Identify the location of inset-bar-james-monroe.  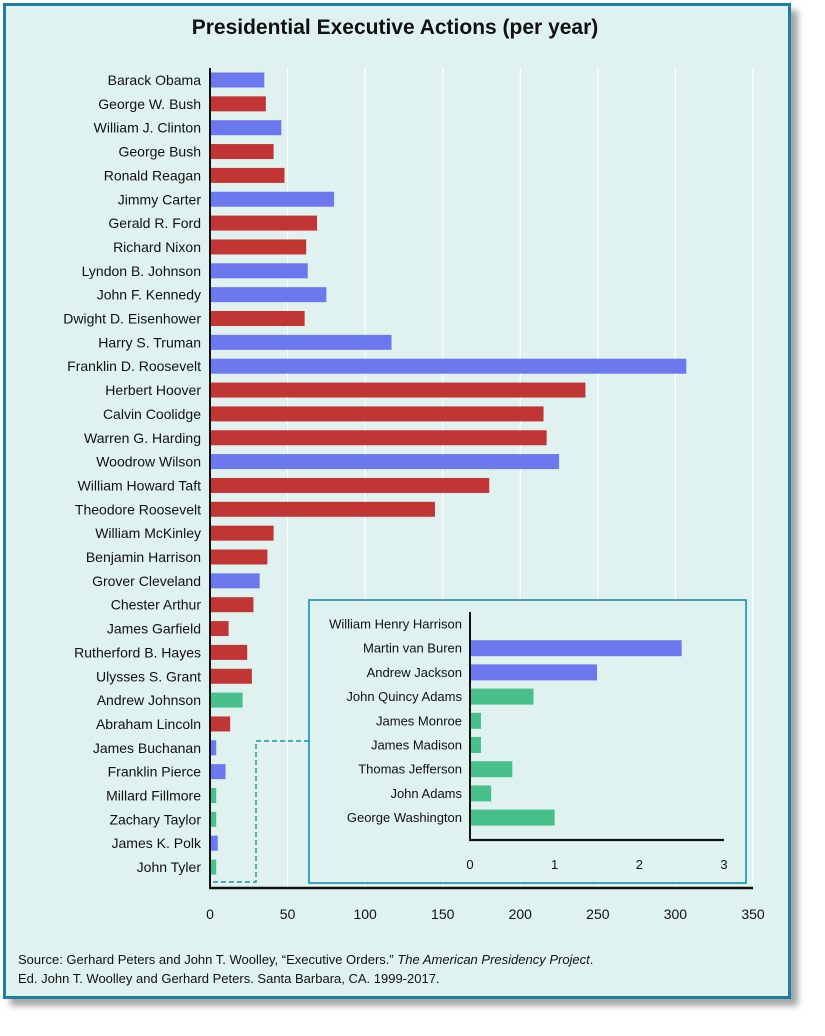
(476, 720).